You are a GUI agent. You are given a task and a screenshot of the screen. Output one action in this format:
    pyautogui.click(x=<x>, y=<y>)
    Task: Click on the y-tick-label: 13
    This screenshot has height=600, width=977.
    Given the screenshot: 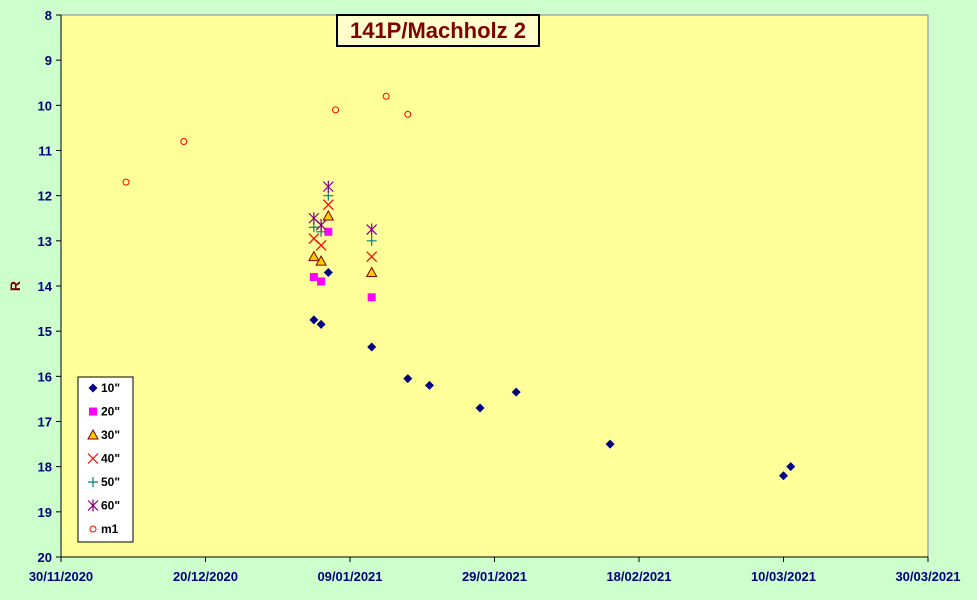 What is the action you would take?
    pyautogui.click(x=45, y=241)
    